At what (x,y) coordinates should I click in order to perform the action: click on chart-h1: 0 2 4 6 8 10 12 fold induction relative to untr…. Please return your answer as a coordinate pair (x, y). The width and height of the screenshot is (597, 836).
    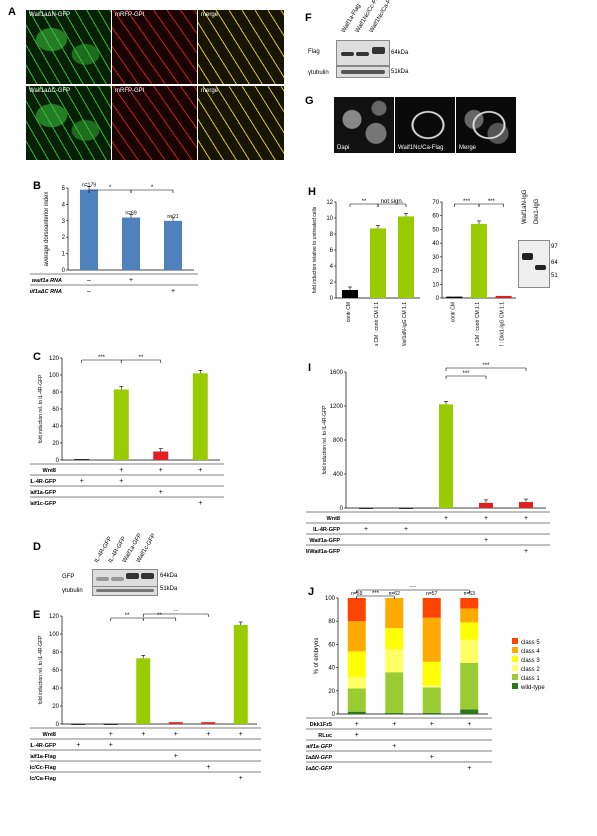
    Looking at the image, I should click on (366, 272).